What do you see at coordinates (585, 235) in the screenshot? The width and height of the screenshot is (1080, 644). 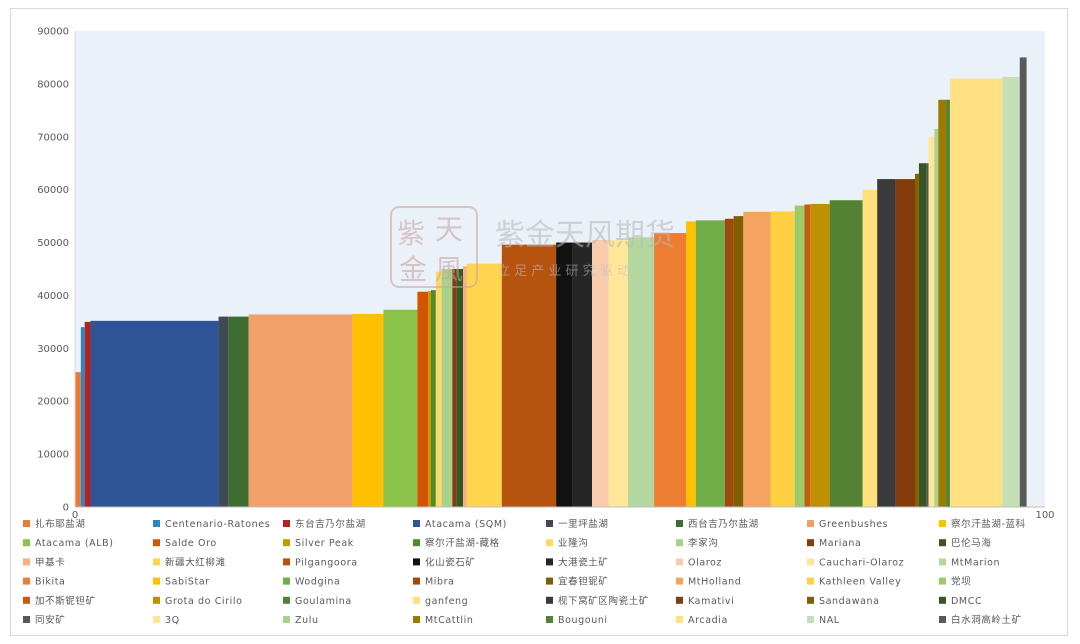 I see `watermark-title: 紫金天风期货` at bounding box center [585, 235].